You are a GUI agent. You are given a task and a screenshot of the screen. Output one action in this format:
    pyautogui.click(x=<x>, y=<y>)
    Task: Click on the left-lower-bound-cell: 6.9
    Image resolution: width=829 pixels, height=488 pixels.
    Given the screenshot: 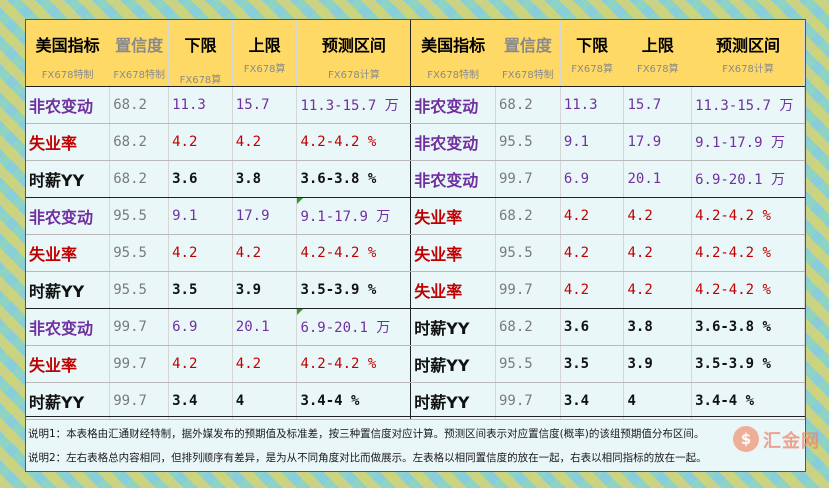 What is the action you would take?
    pyautogui.click(x=200, y=327)
    